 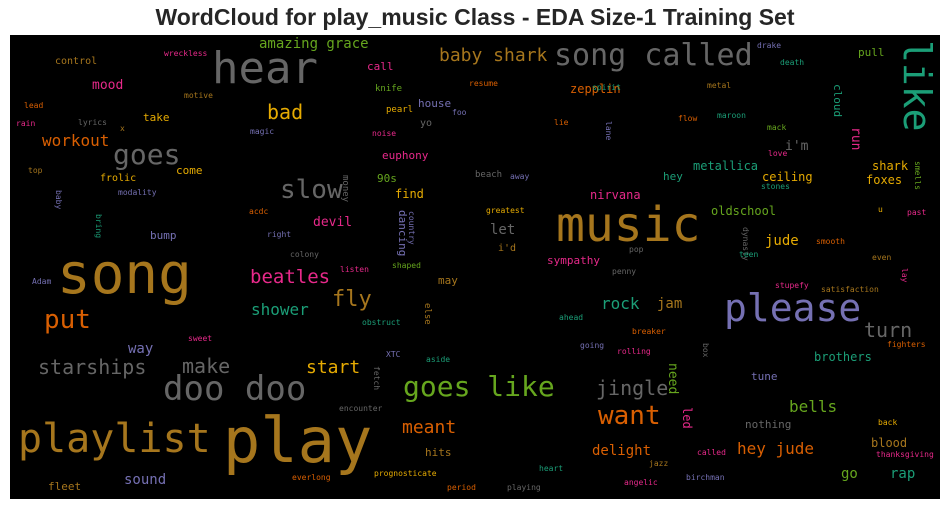 What do you see at coordinates (792, 62) in the screenshot?
I see `word-death: death` at bounding box center [792, 62].